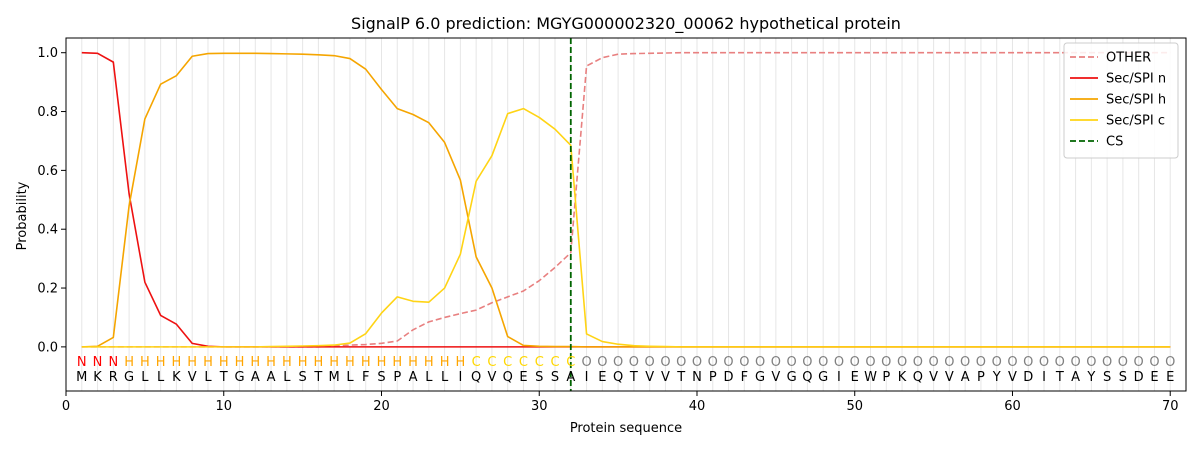 This screenshot has width=1200, height=450. Describe the element at coordinates (1012, 406) in the screenshot. I see `x-tick-label: 60` at that location.